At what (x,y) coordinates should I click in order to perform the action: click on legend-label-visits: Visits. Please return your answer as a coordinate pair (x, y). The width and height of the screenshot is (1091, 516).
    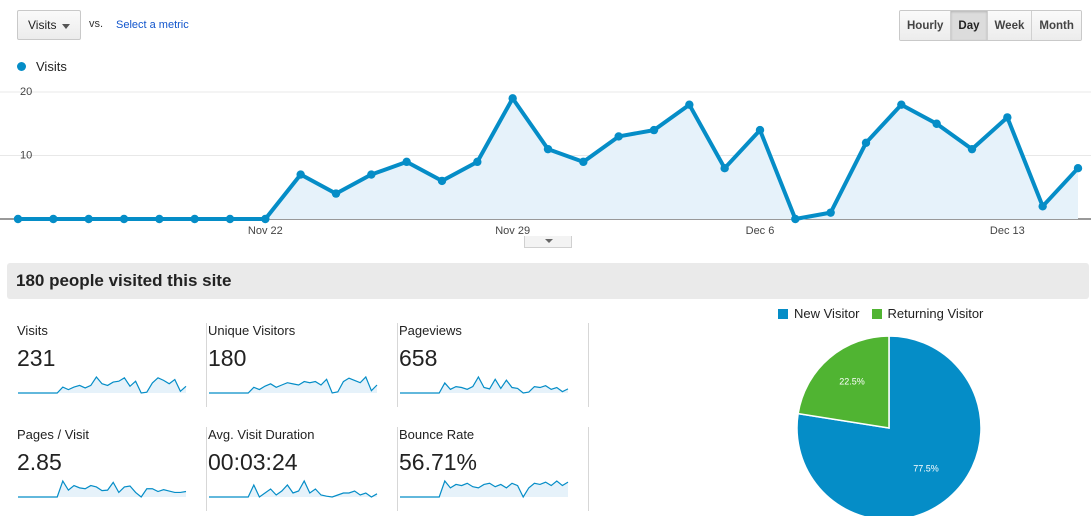
    Looking at the image, I should click on (51, 66).